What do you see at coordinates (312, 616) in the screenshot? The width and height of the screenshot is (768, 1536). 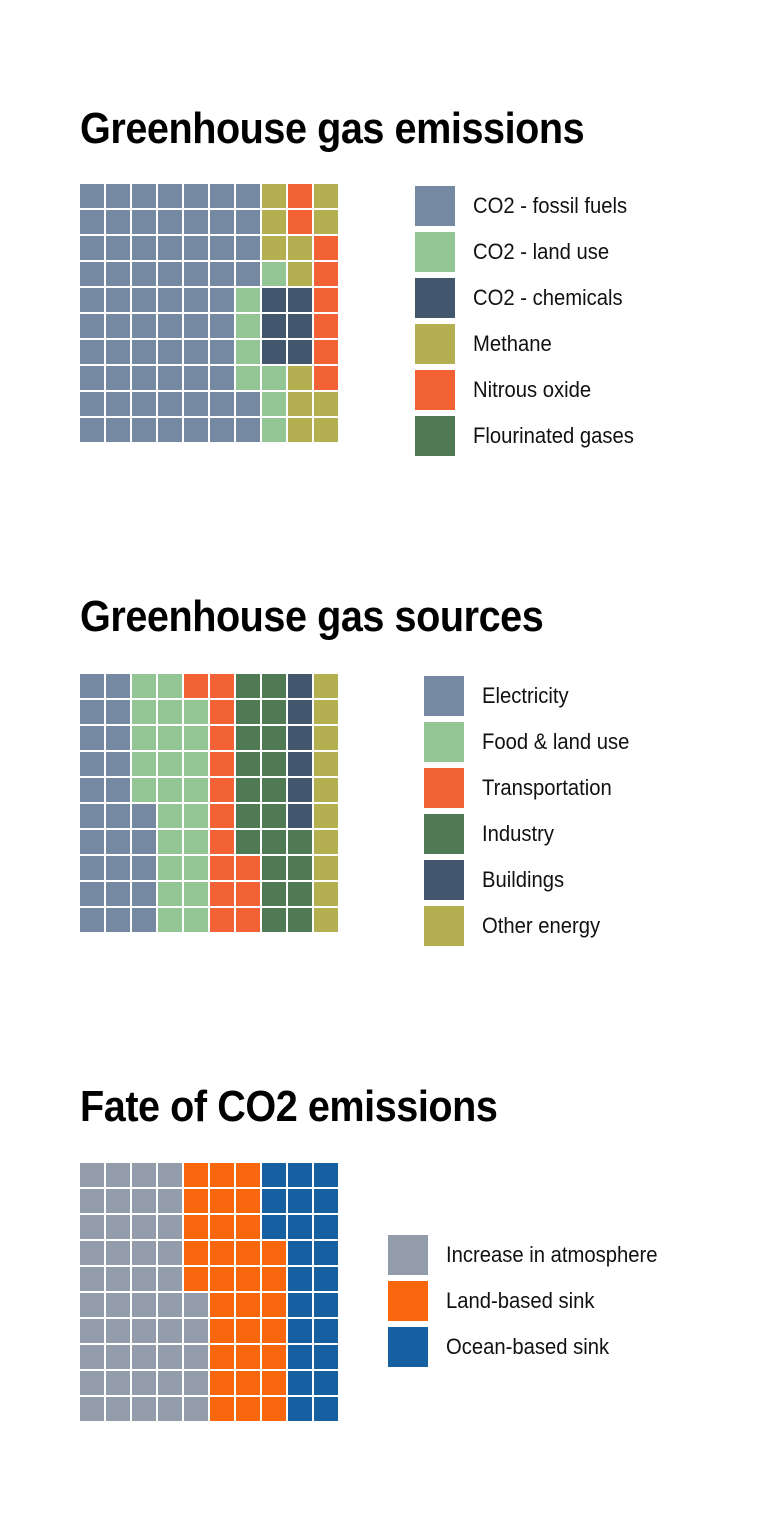 I see `chart-title: Greenhouse gas sources` at bounding box center [312, 616].